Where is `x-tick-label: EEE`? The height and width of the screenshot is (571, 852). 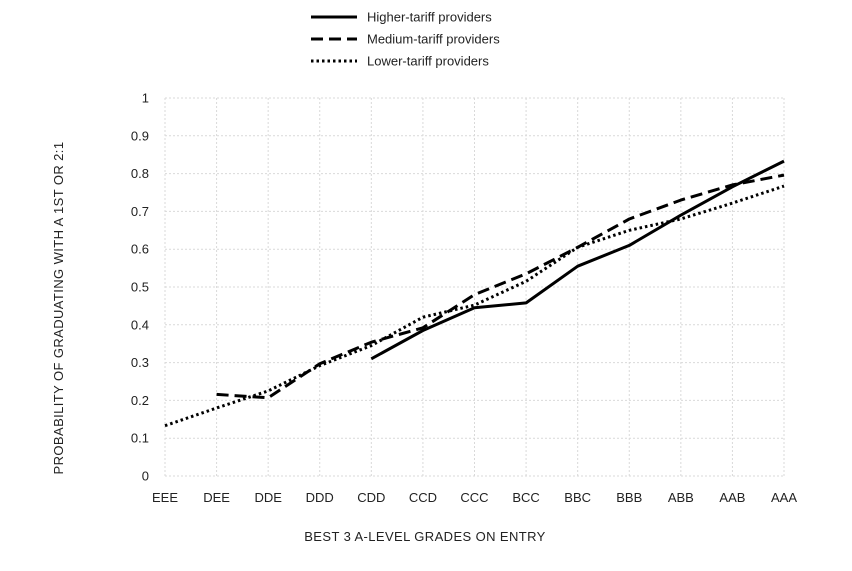
x-tick-label: EEE is located at coordinates (165, 497).